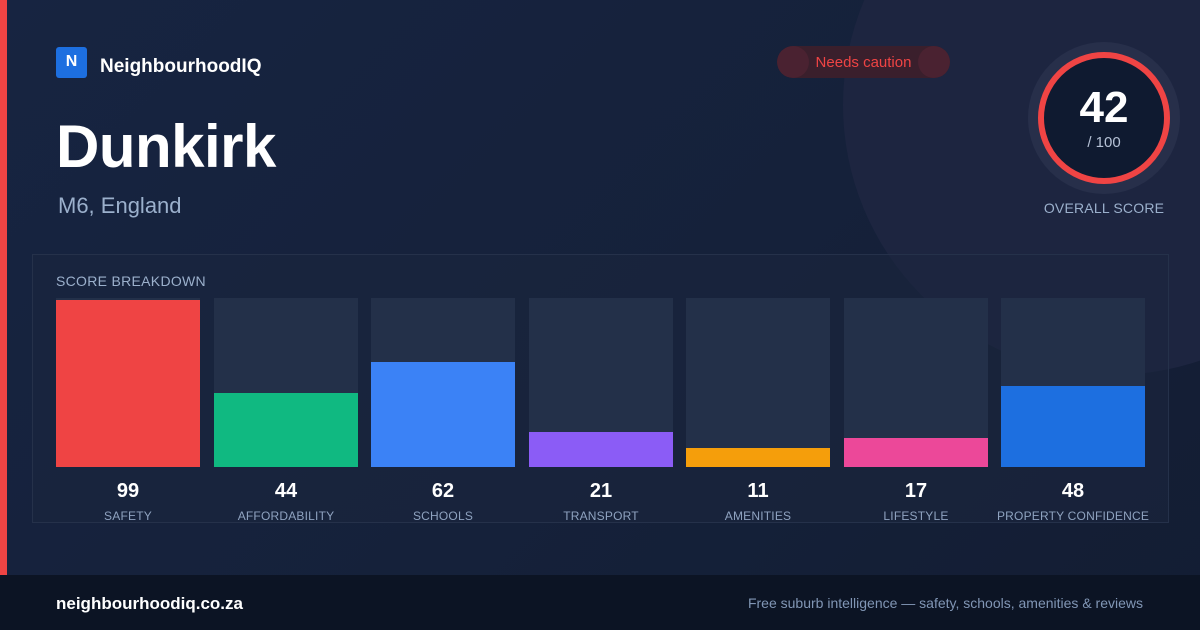  Describe the element at coordinates (1073, 491) in the screenshot. I see `score-bar-value: 48` at that location.